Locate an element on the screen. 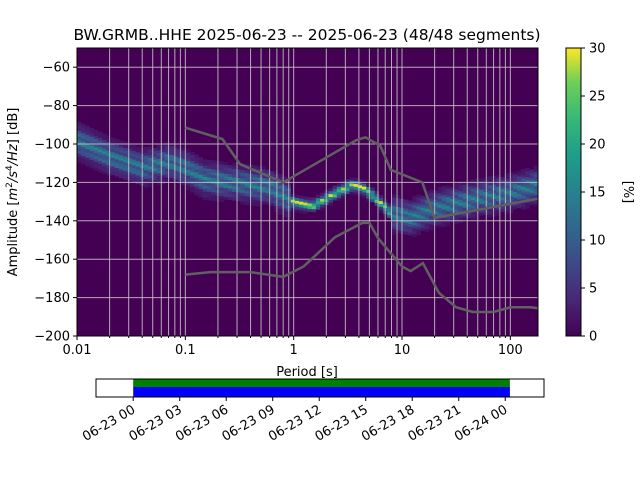 Image resolution: width=640 pixels, height=480 pixels. y-ticks: −60 −80 −100 −120 −140 −160 −180 −200 is located at coordinates (55, 203).